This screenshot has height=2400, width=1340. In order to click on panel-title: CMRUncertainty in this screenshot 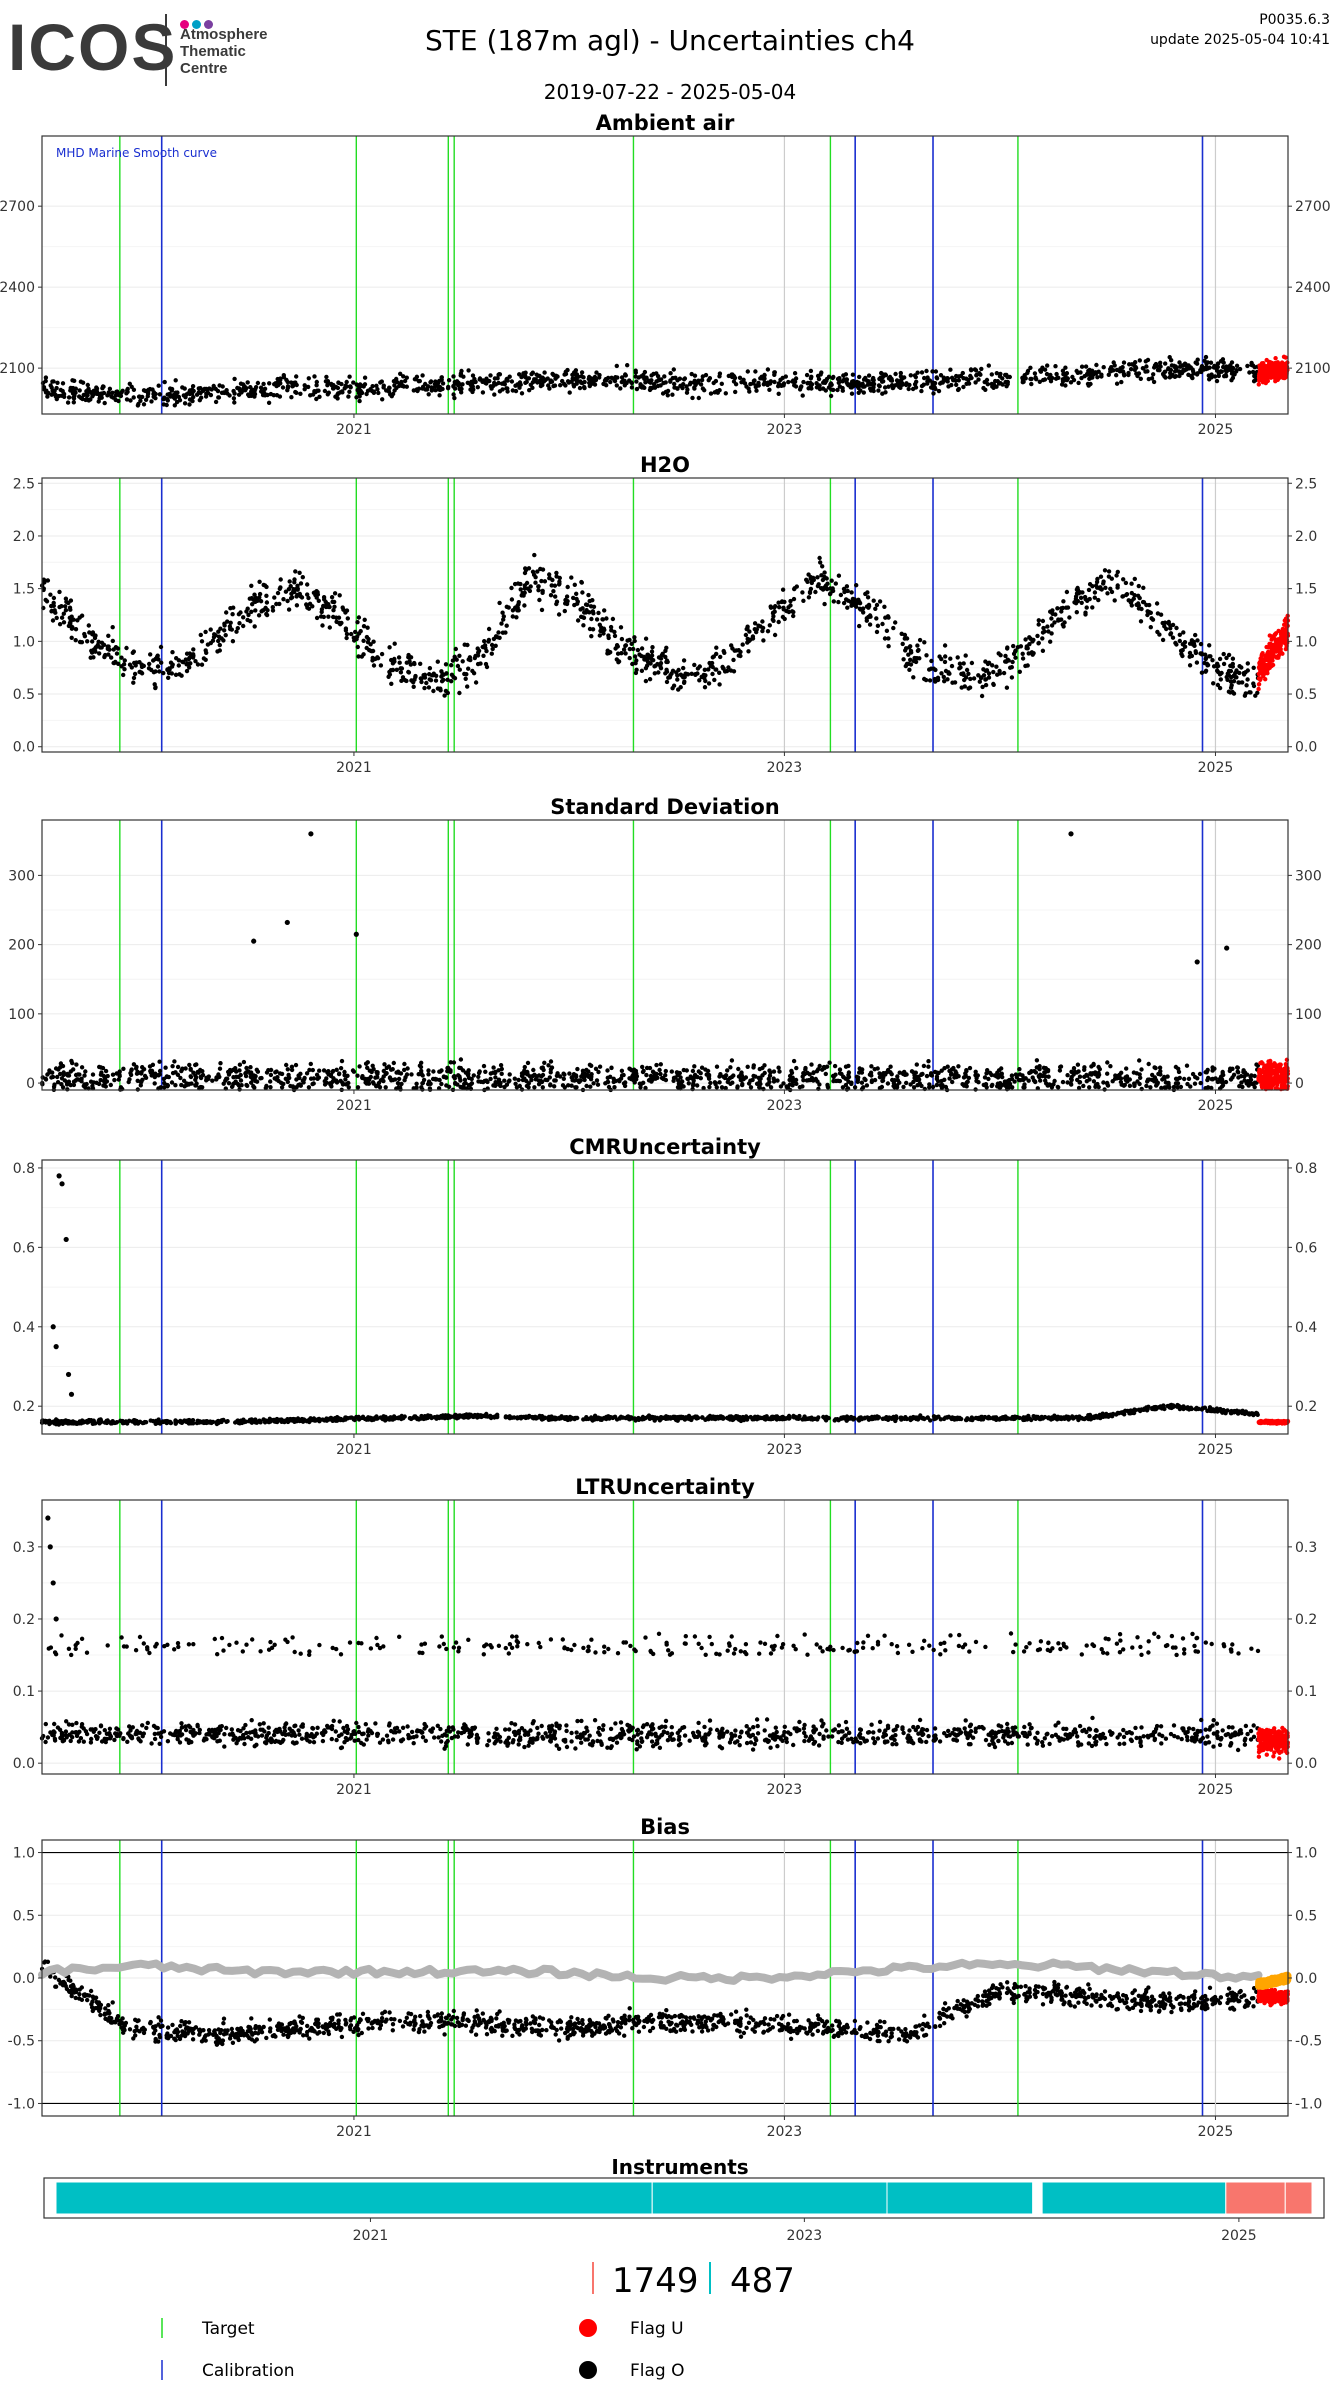, I will do `click(665, 1147)`.